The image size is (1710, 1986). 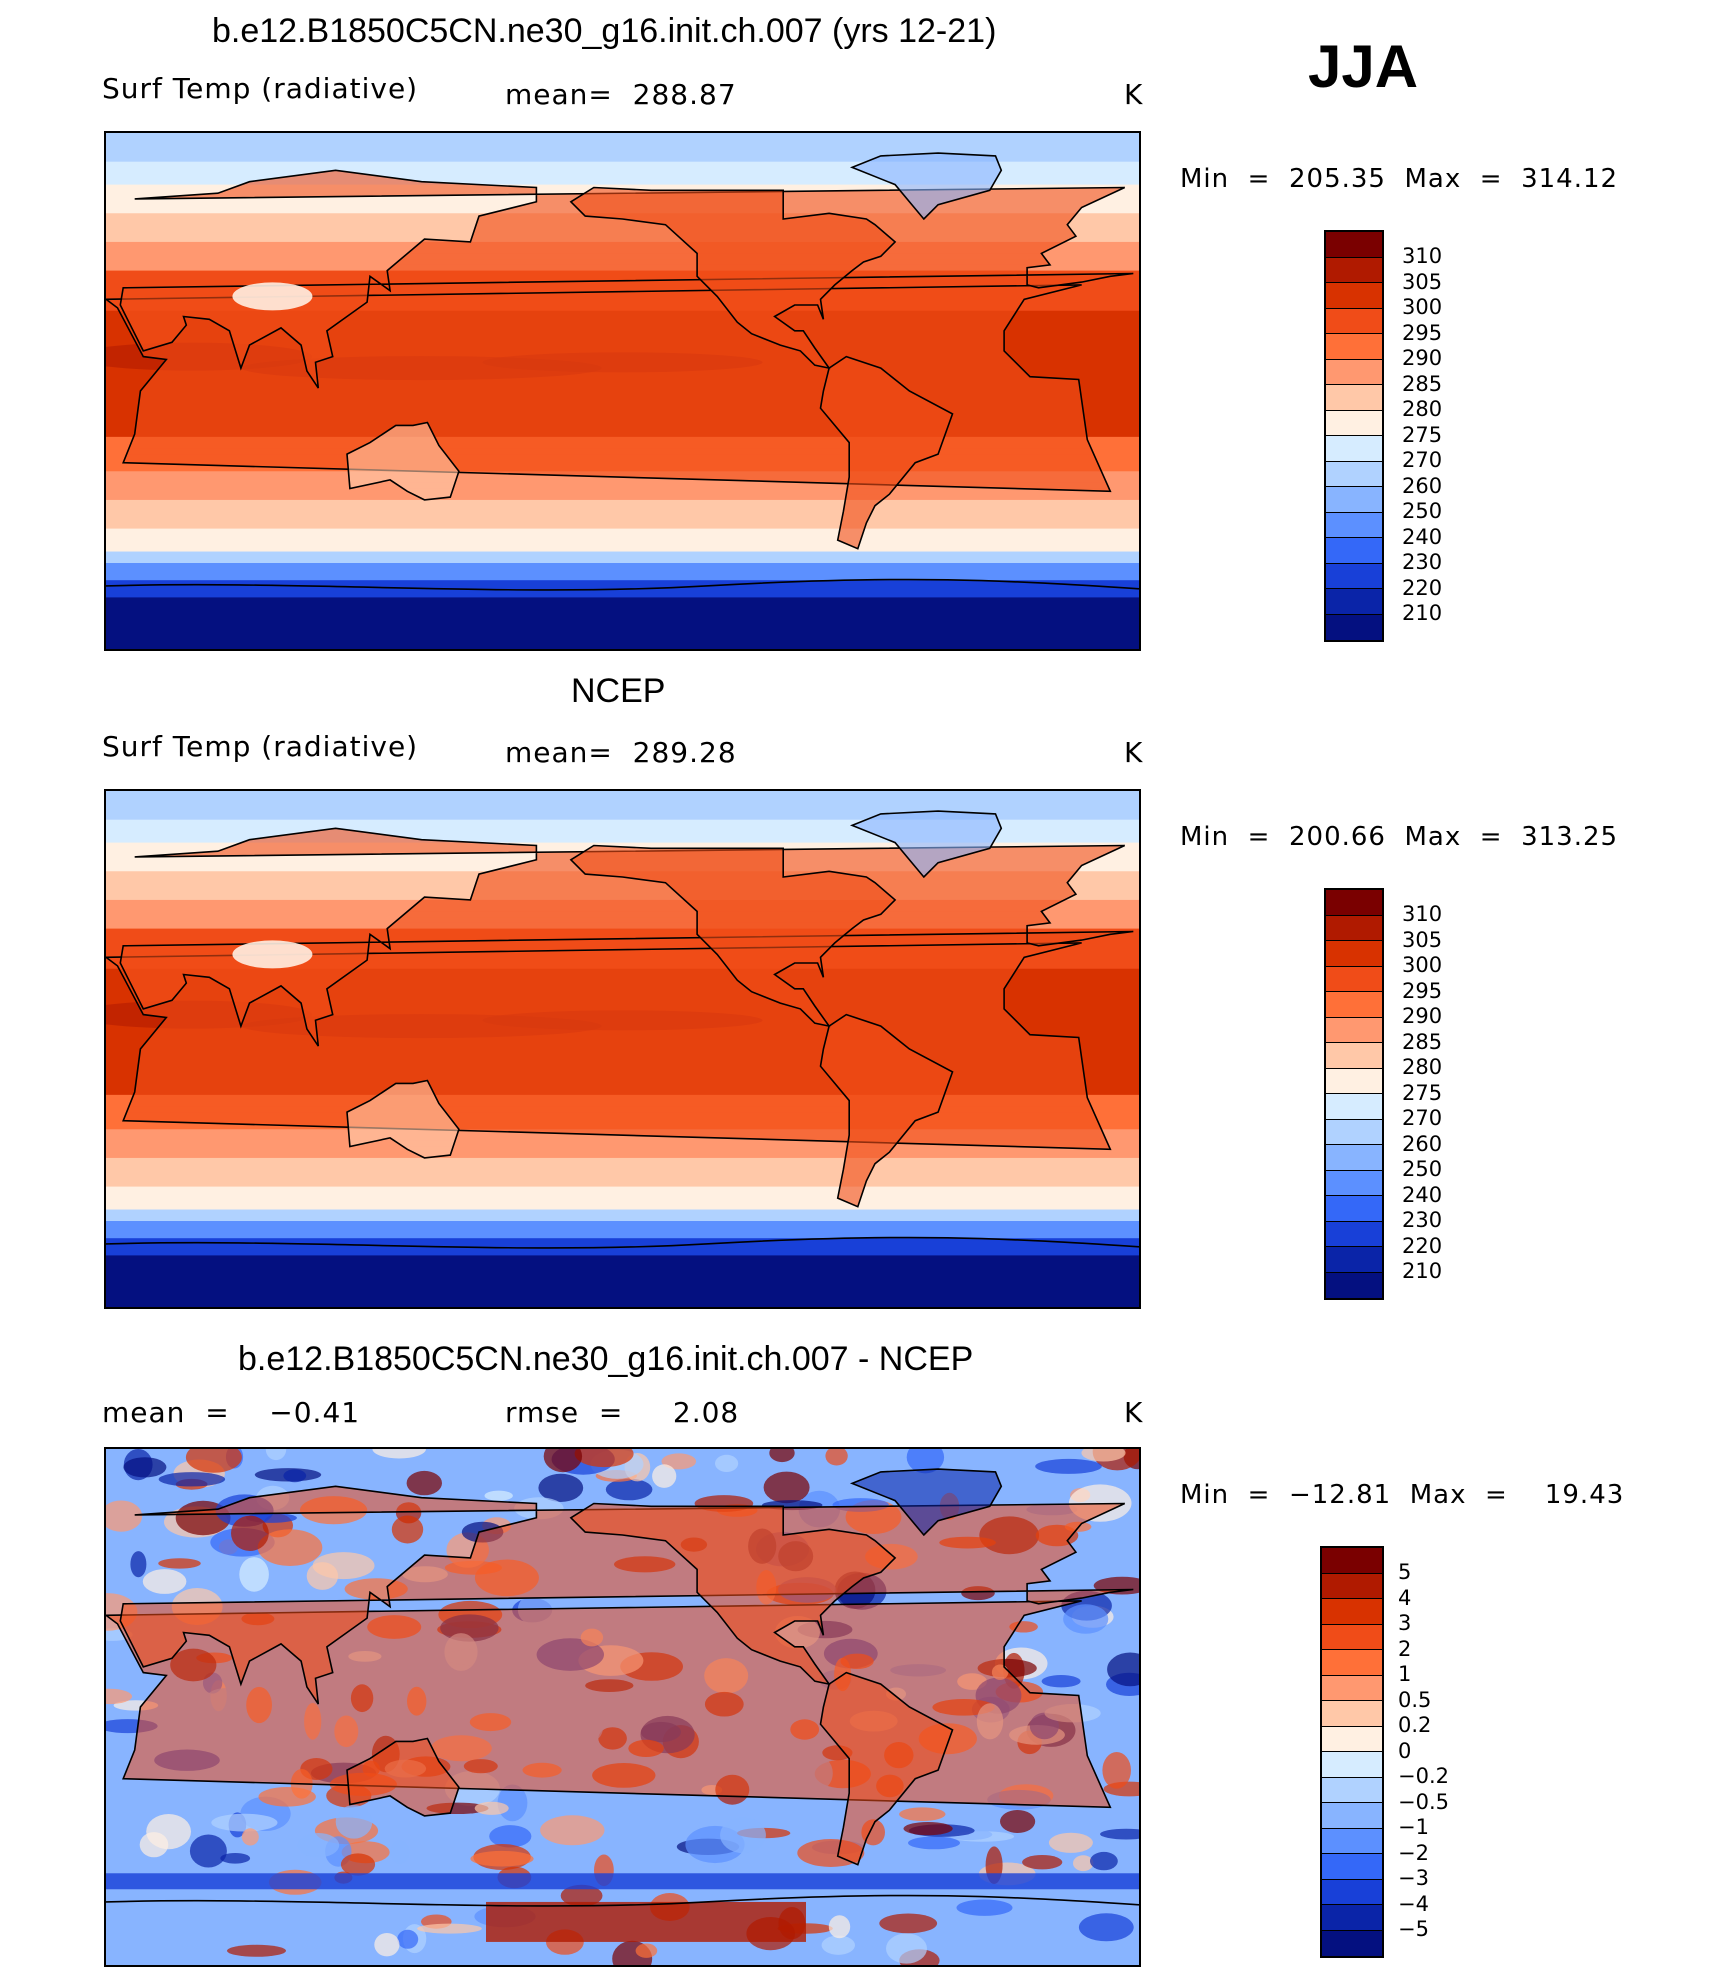 I want to click on colorbar-model-tick-label: 240, so click(x=1422, y=536).